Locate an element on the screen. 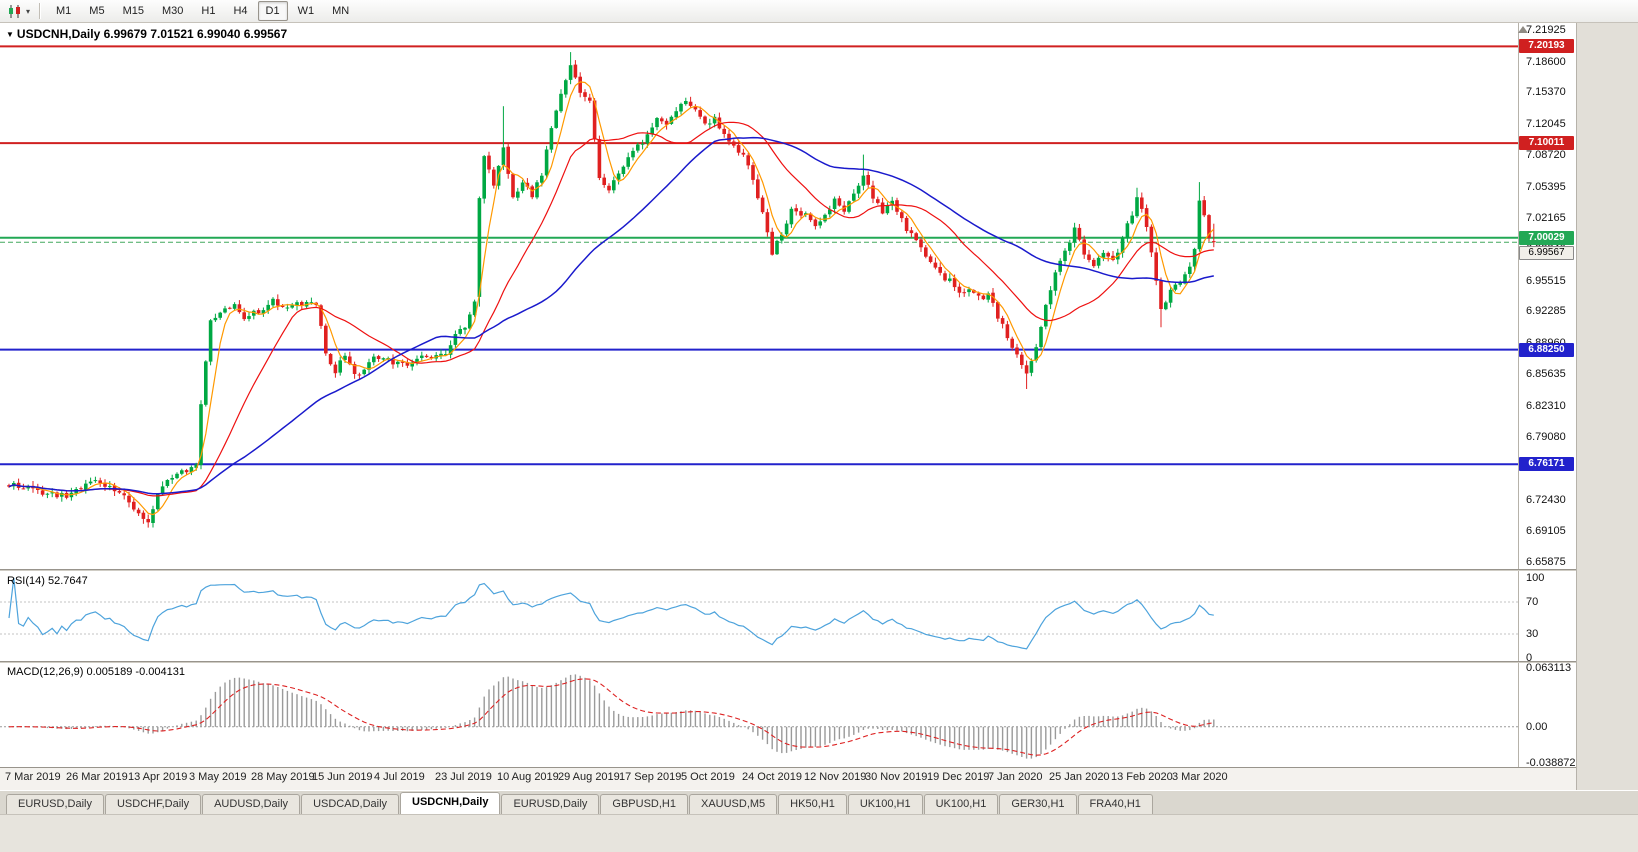 This screenshot has height=852, width=1638. price-axis-label: 6.79080 is located at coordinates (1546, 437).